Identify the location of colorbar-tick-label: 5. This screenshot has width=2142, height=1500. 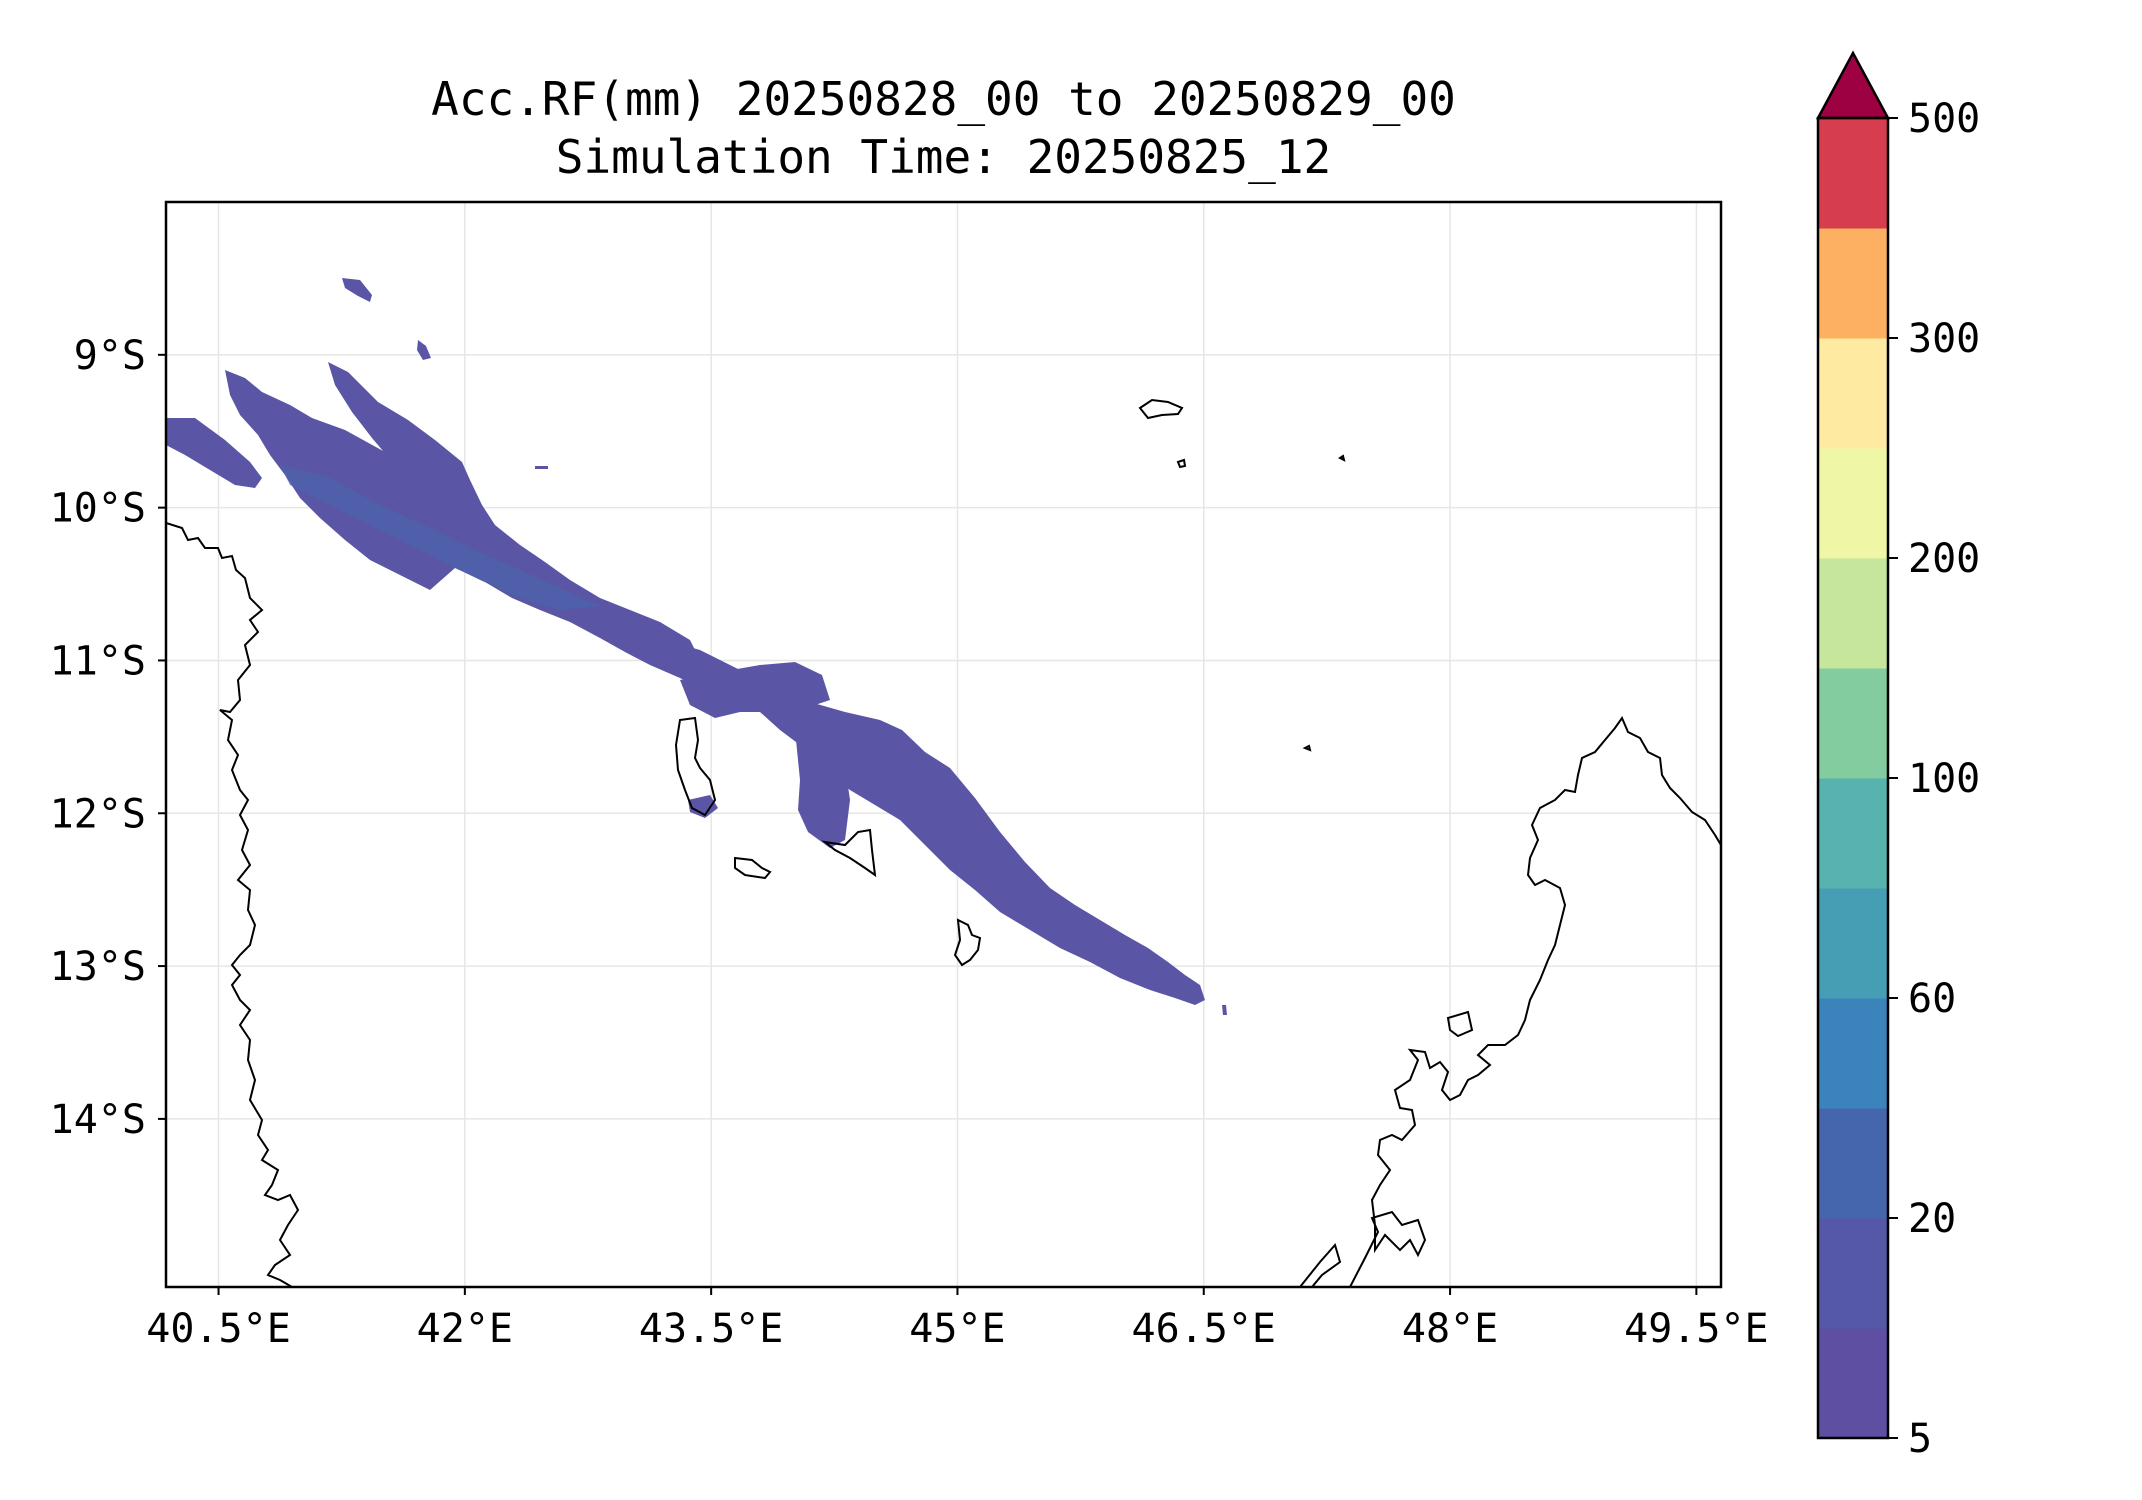
(1920, 1439).